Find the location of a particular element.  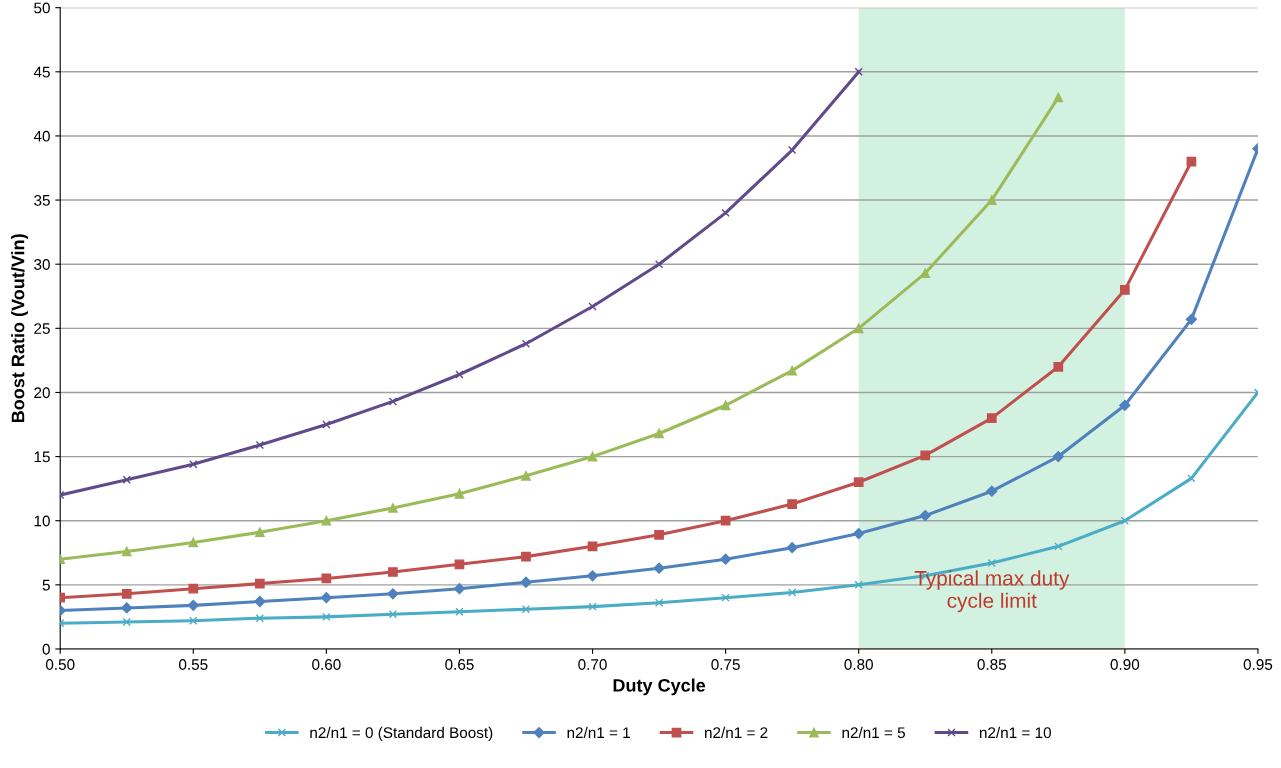

y-tick-label: 5 is located at coordinates (46, 585).